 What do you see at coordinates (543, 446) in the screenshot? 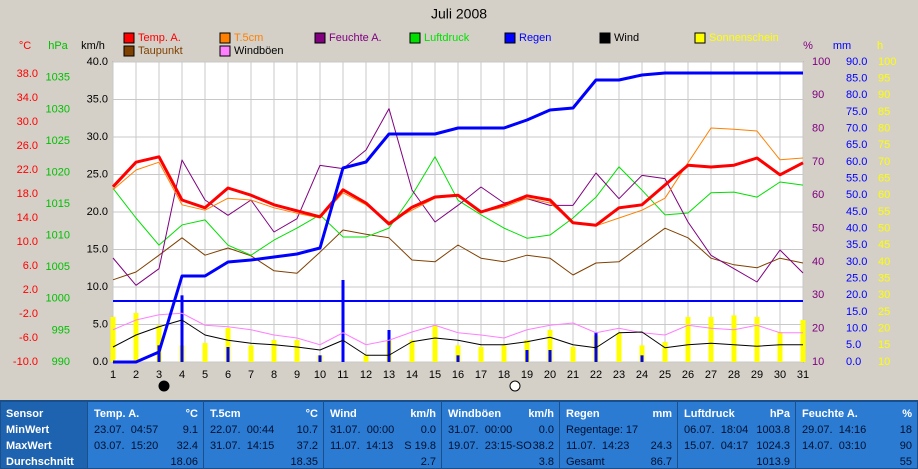
I see `table-value: 38.2` at bounding box center [543, 446].